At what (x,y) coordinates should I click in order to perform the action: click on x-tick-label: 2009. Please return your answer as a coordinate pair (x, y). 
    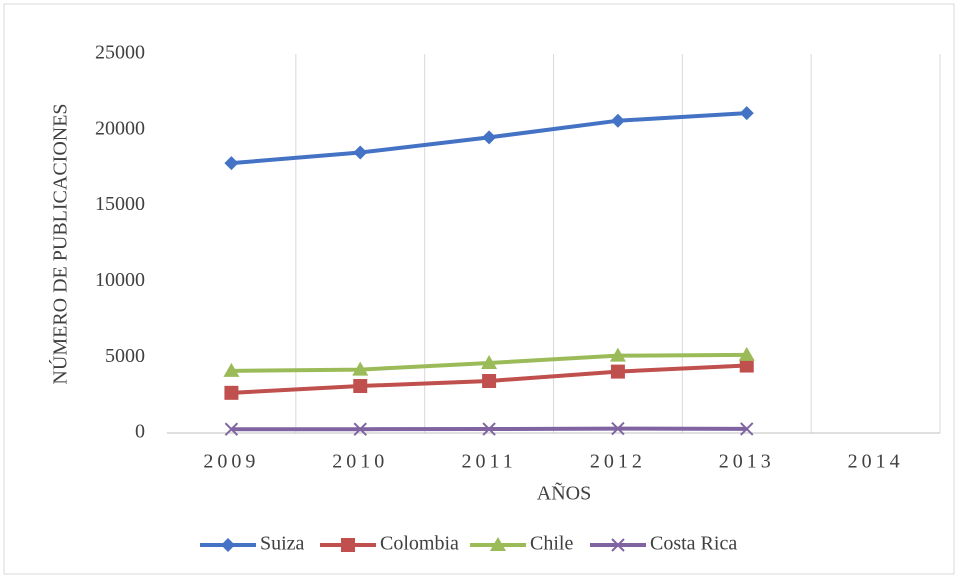
    Looking at the image, I should click on (231, 462).